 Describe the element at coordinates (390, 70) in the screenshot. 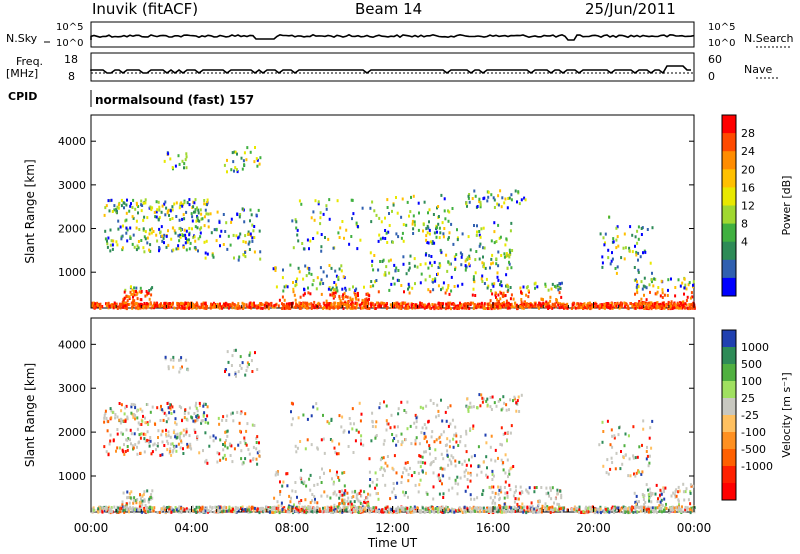

I see `freq-trace` at that location.